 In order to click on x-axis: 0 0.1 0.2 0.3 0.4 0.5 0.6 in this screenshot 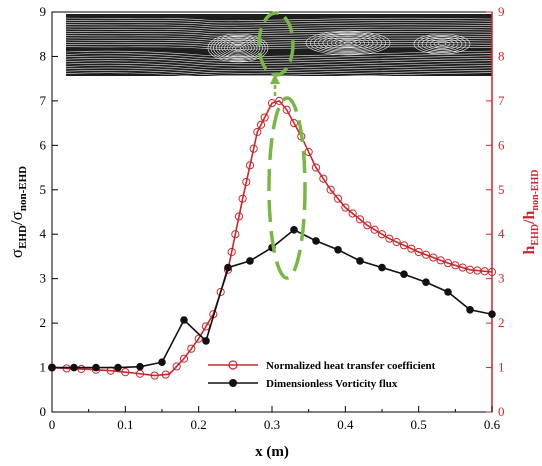, I will do `click(275, 419)`.